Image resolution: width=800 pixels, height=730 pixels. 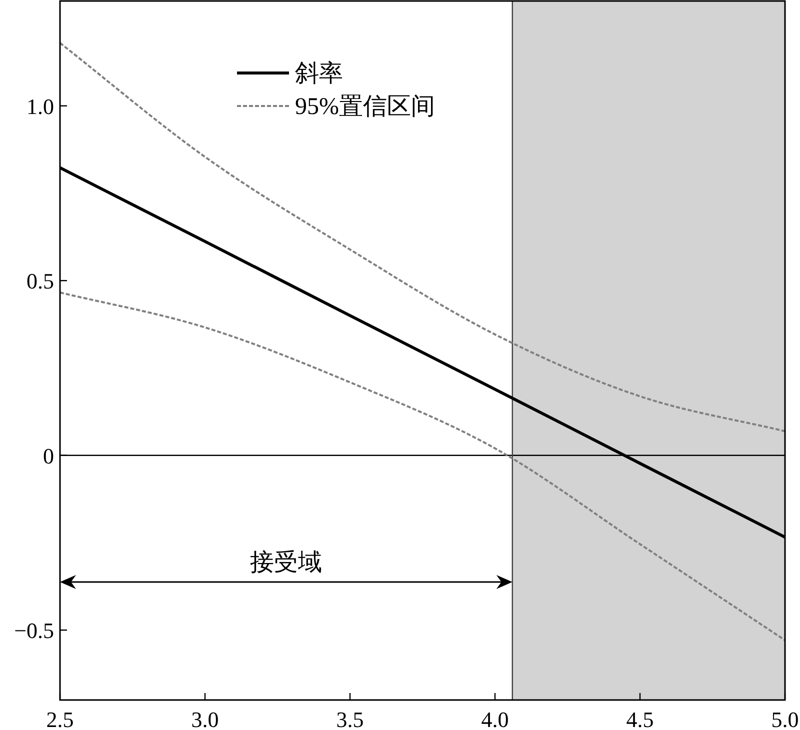 I want to click on x-tick-label: 5.0, so click(x=785, y=718).